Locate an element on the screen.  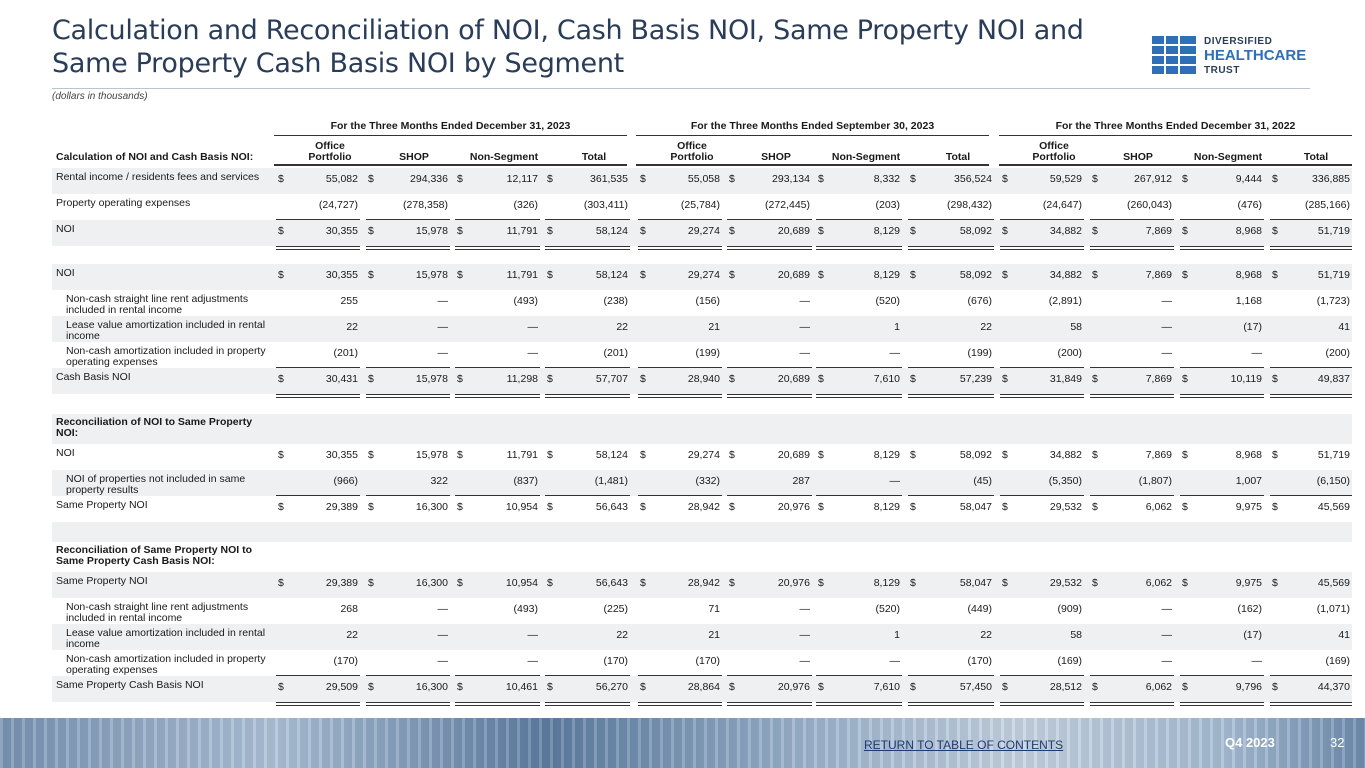
table-cell: (45) is located at coordinates (982, 481).